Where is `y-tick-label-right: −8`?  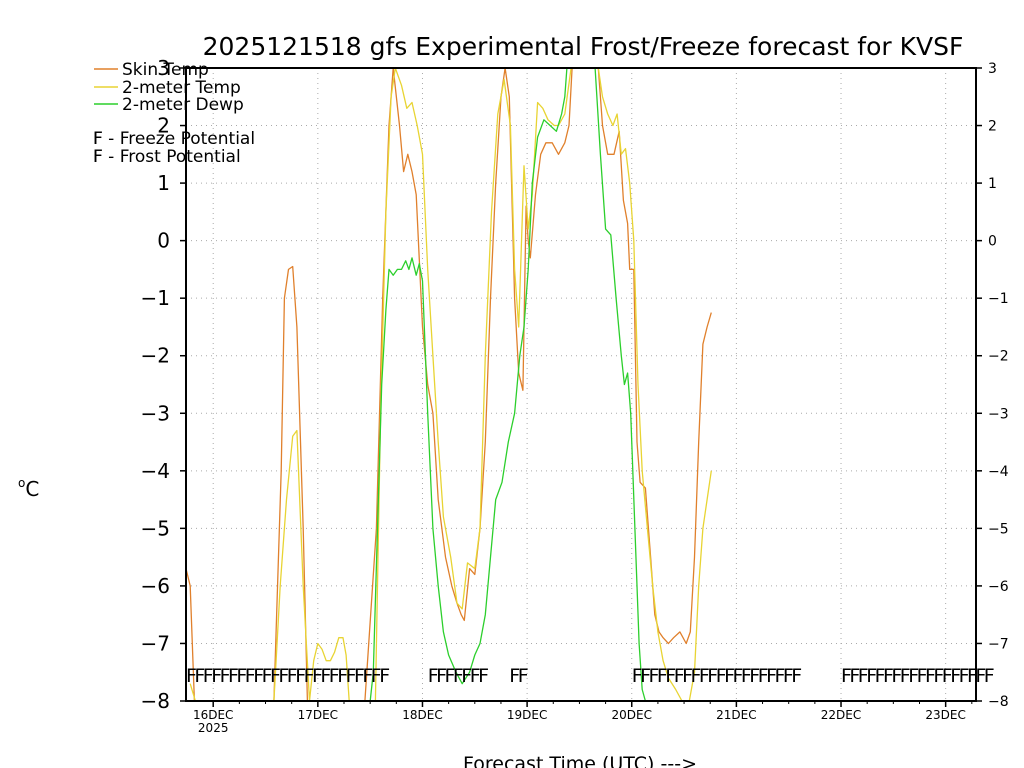 y-tick-label-right: −8 is located at coordinates (998, 702).